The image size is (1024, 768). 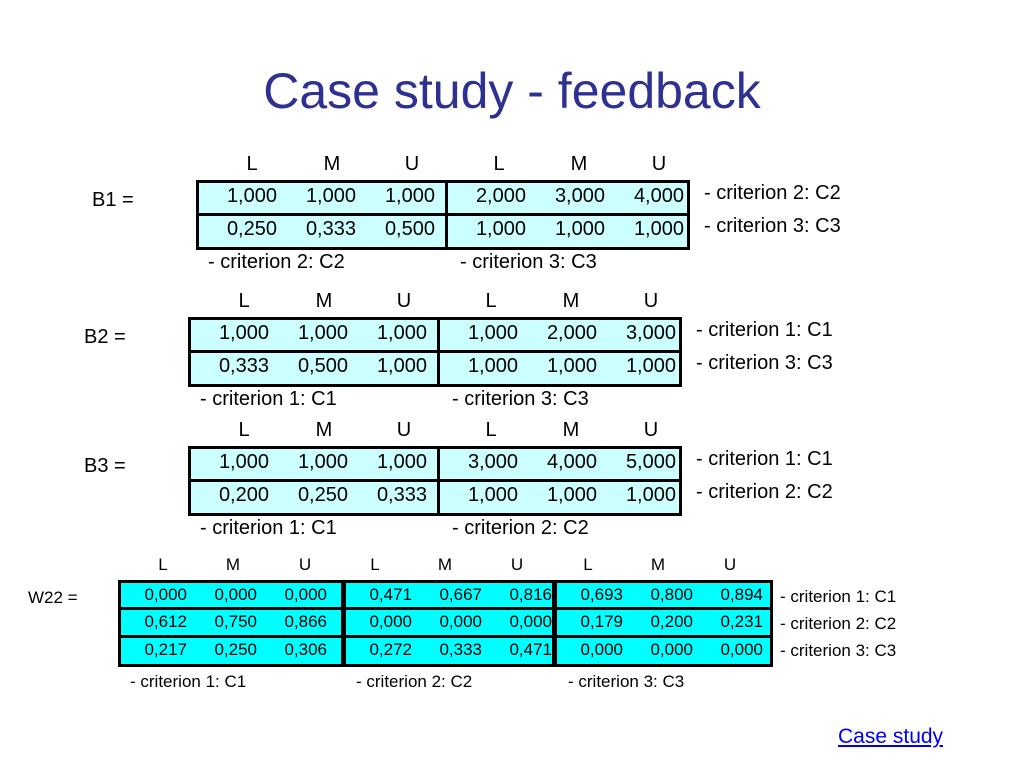 What do you see at coordinates (305, 649) in the screenshot?
I see `matrix-cell: 0,306` at bounding box center [305, 649].